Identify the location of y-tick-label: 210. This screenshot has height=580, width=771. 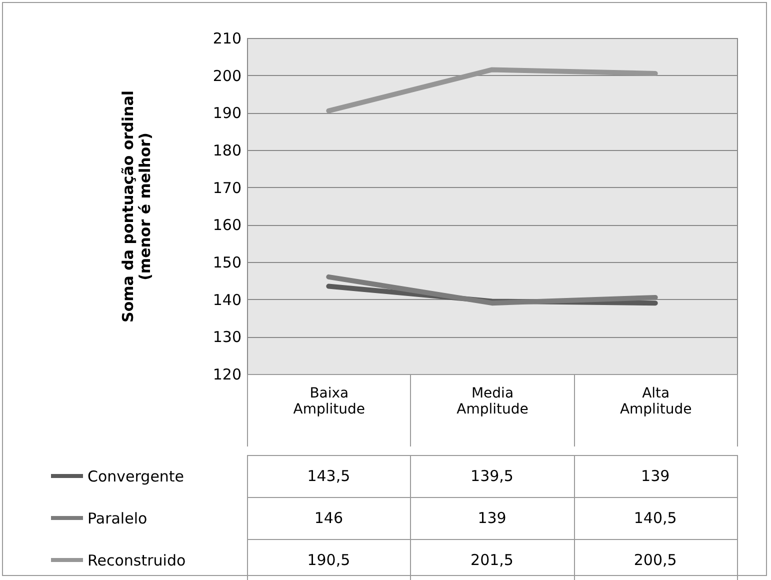
(227, 39).